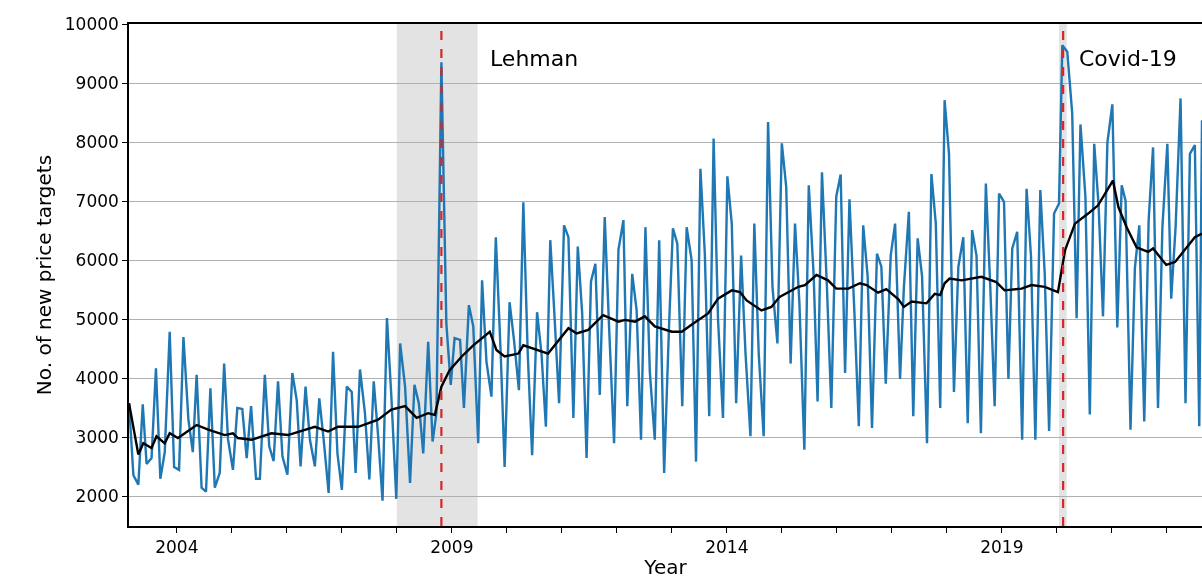 This screenshot has width=1202, height=588. I want to click on y-tick-label: 8000, so click(97, 142).